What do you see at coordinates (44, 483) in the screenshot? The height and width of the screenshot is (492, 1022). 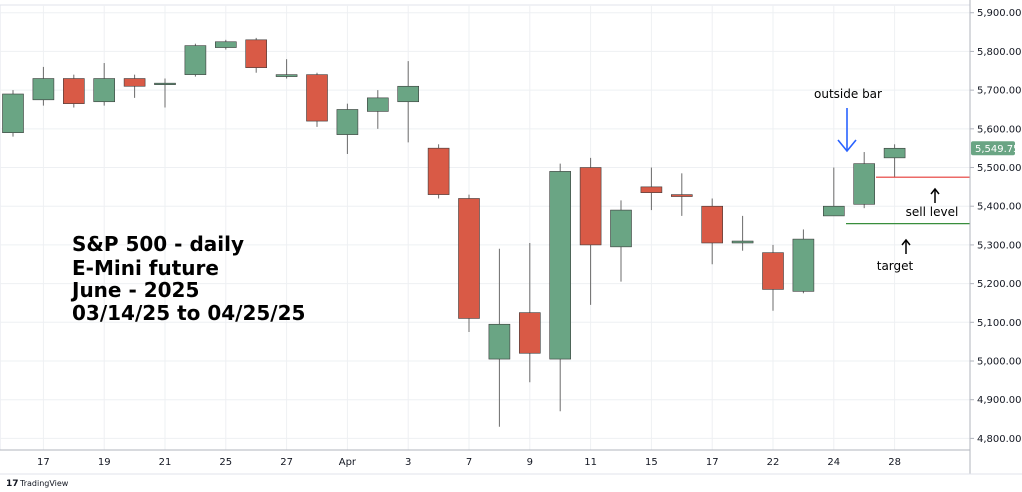 I see `tradingview-watermark: TradingView` at bounding box center [44, 483].